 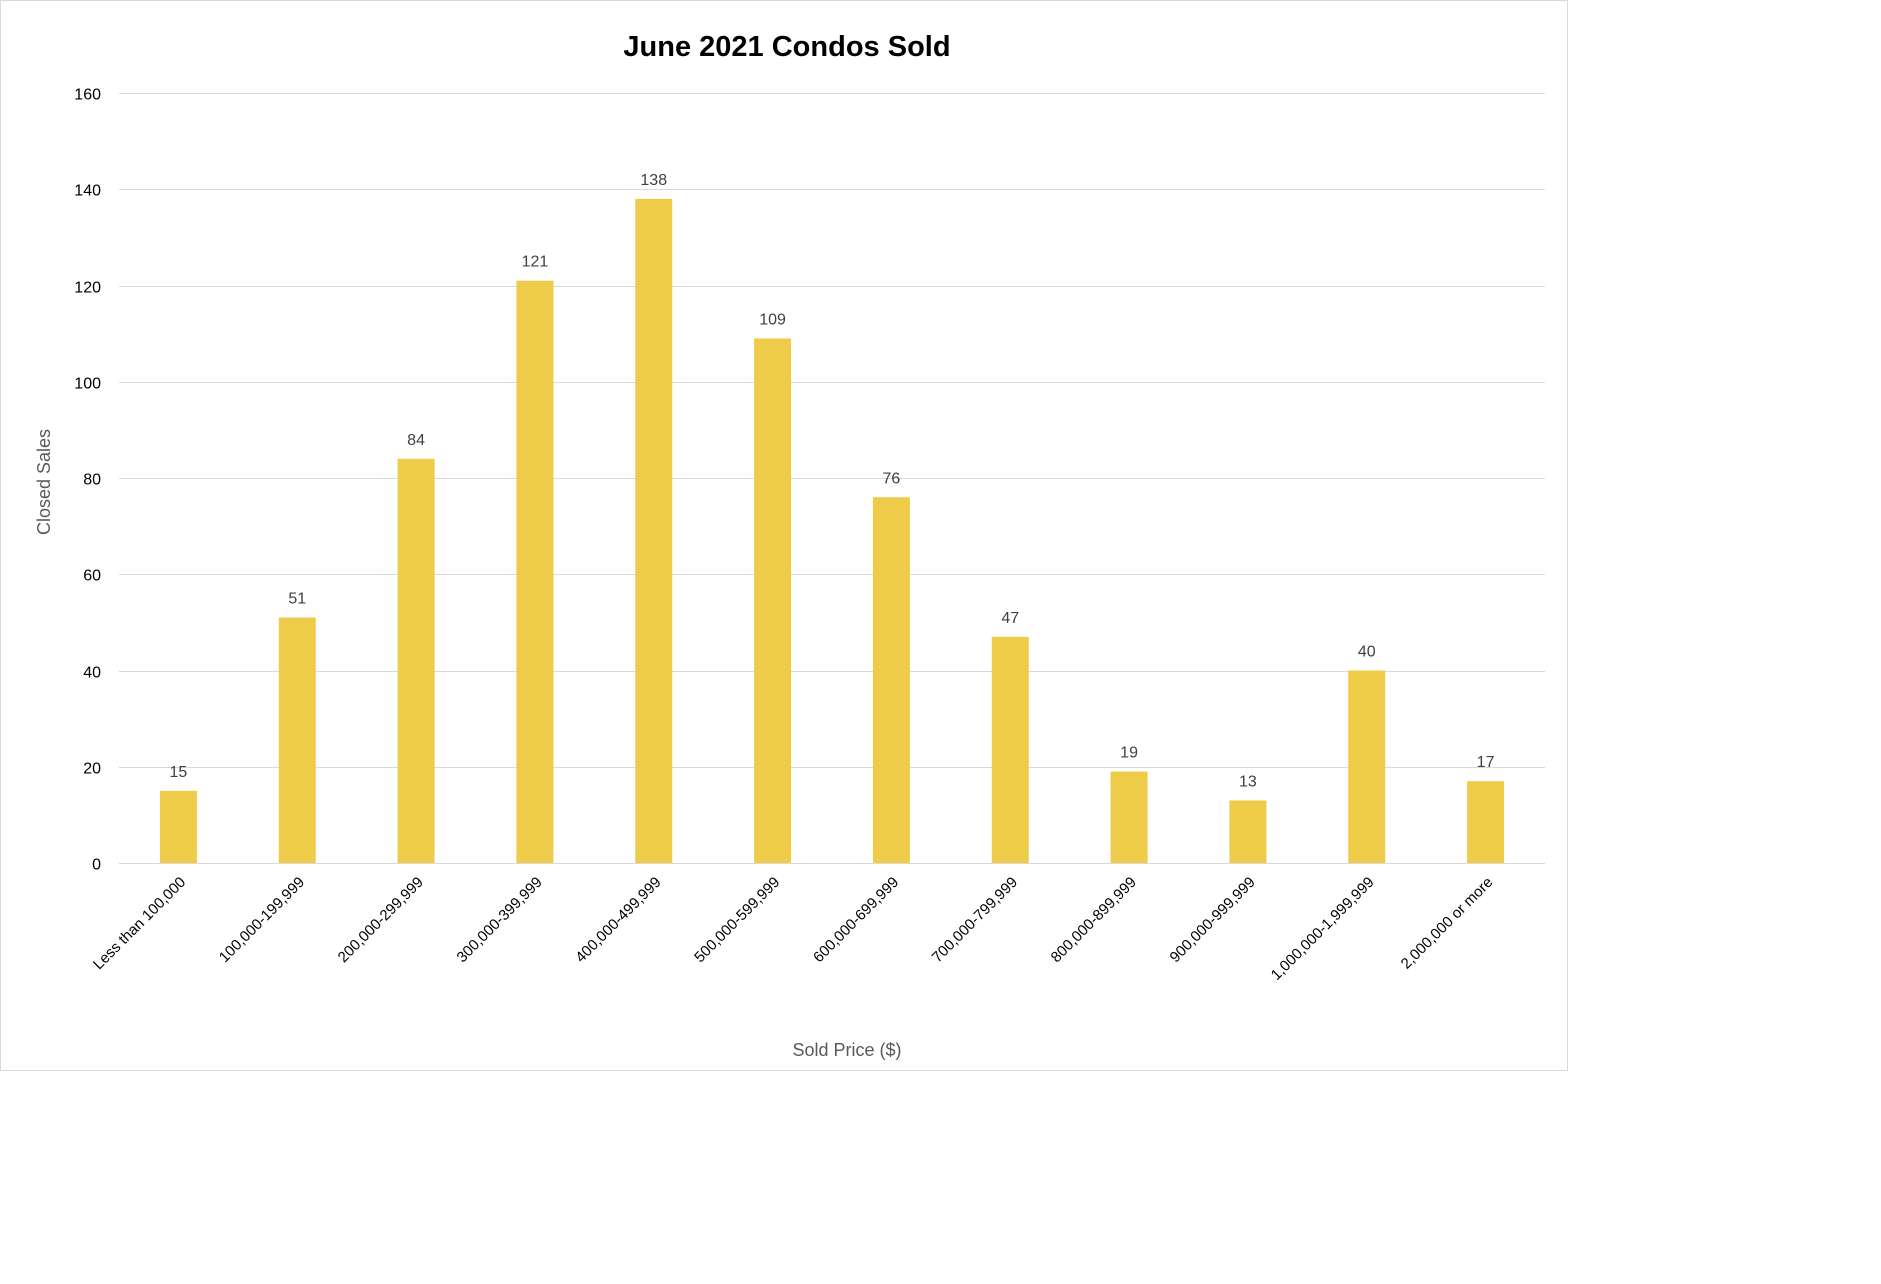 I want to click on y-tick-label: 140, so click(x=87, y=191).